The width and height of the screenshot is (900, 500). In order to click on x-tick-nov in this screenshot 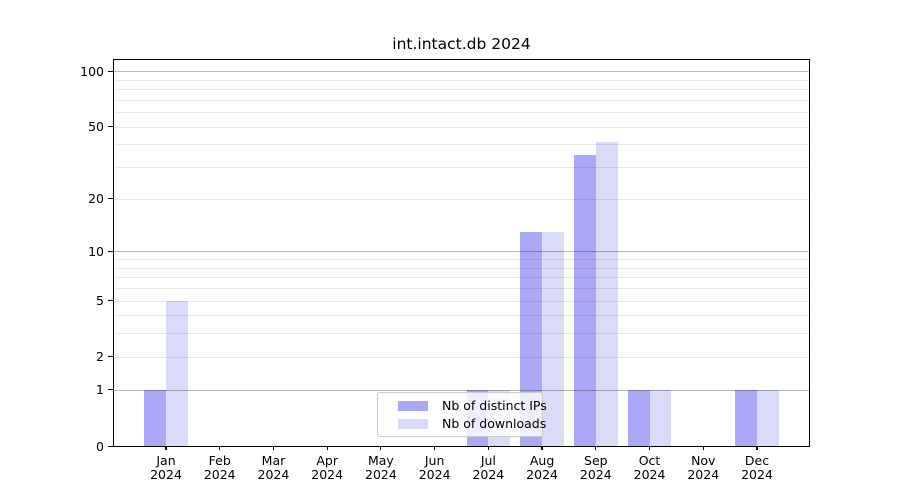, I will do `click(703, 448)`.